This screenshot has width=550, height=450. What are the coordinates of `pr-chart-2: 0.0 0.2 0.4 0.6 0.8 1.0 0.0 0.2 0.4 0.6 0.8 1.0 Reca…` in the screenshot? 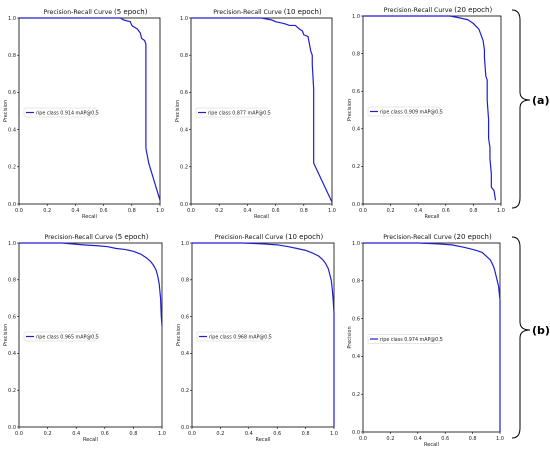 It's located at (255, 114).